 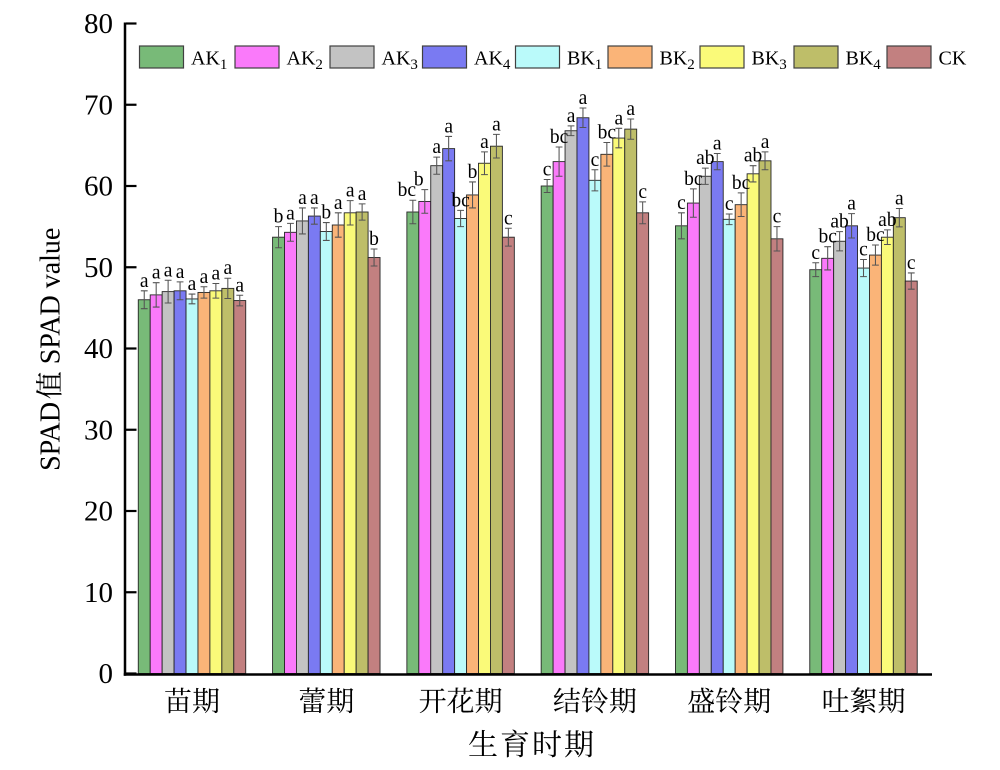 What do you see at coordinates (98, 512) in the screenshot?
I see `svg-text: 20` at bounding box center [98, 512].